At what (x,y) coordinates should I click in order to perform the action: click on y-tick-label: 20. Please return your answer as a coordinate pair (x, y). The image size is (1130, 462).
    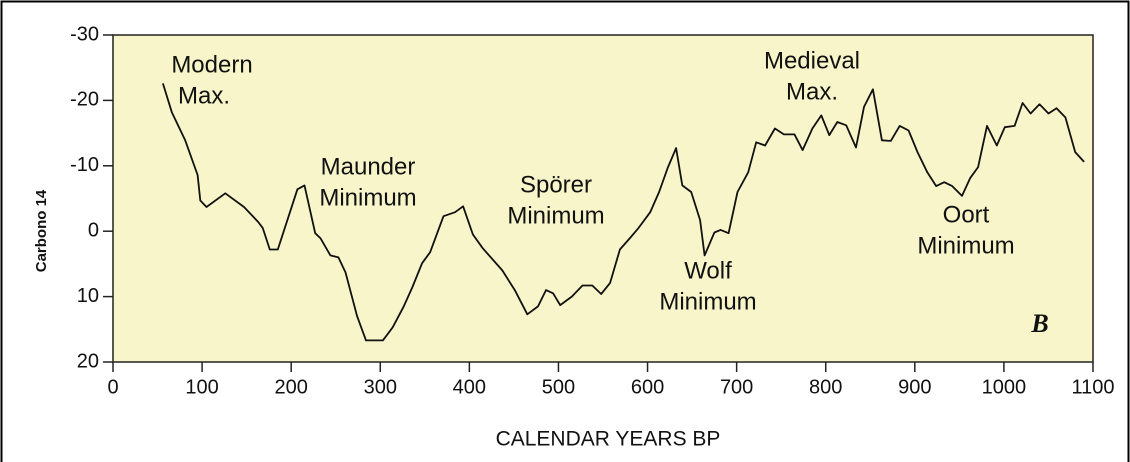
    Looking at the image, I should click on (88, 361).